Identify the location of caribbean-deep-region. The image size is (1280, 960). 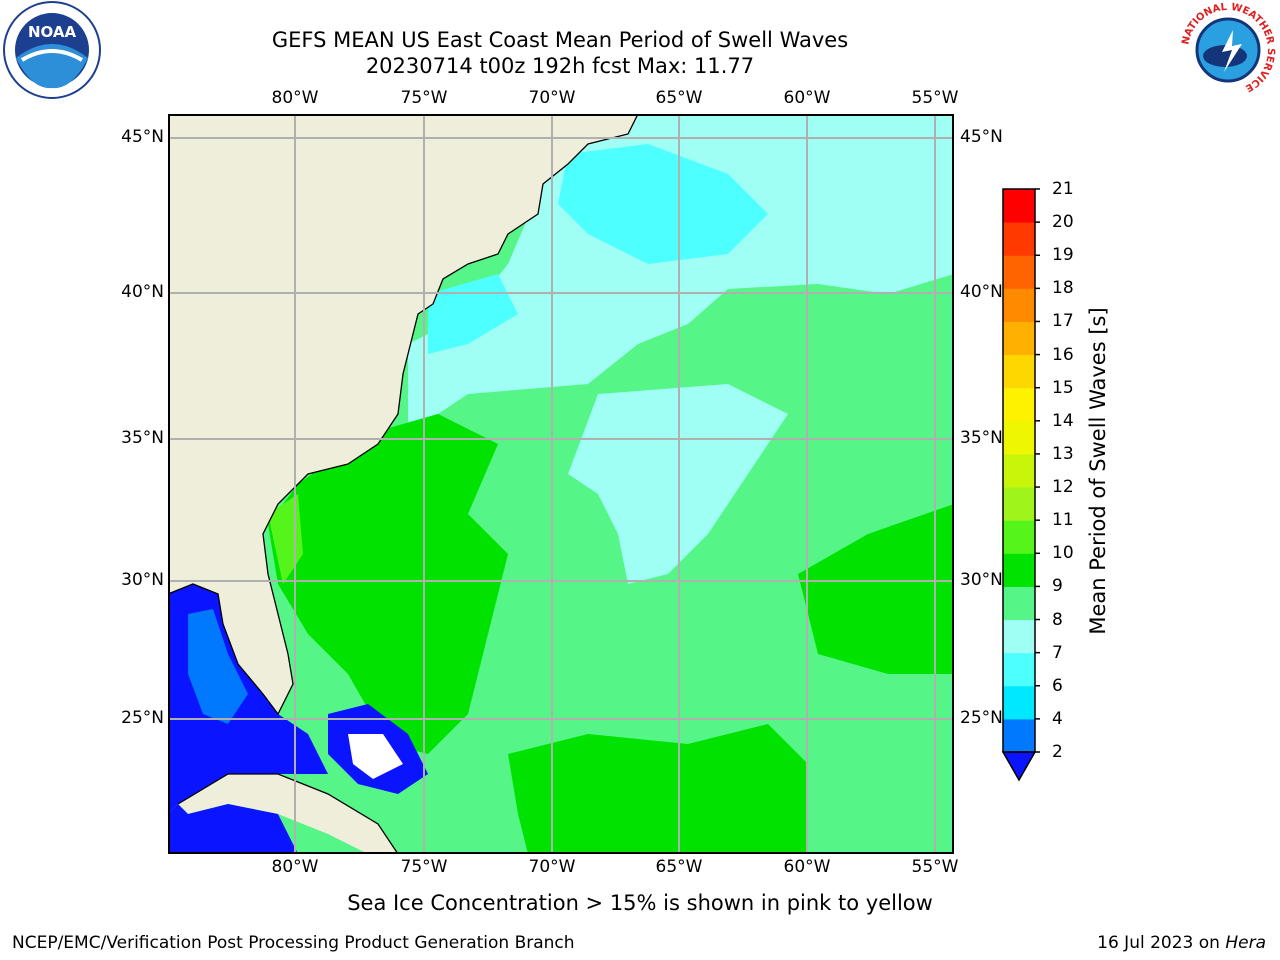
(233, 829).